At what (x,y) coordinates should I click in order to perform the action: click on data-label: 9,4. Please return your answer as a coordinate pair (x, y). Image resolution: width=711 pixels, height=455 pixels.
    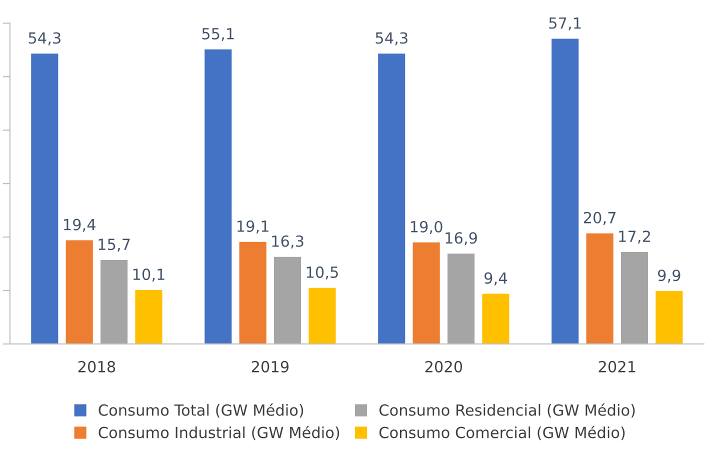
    Looking at the image, I should click on (495, 279).